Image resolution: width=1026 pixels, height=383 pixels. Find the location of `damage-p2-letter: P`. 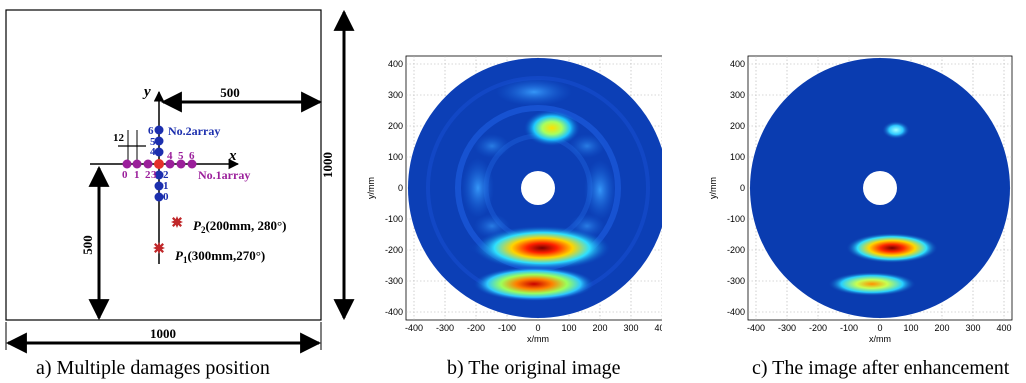

damage-p2-letter: P is located at coordinates (197, 225).